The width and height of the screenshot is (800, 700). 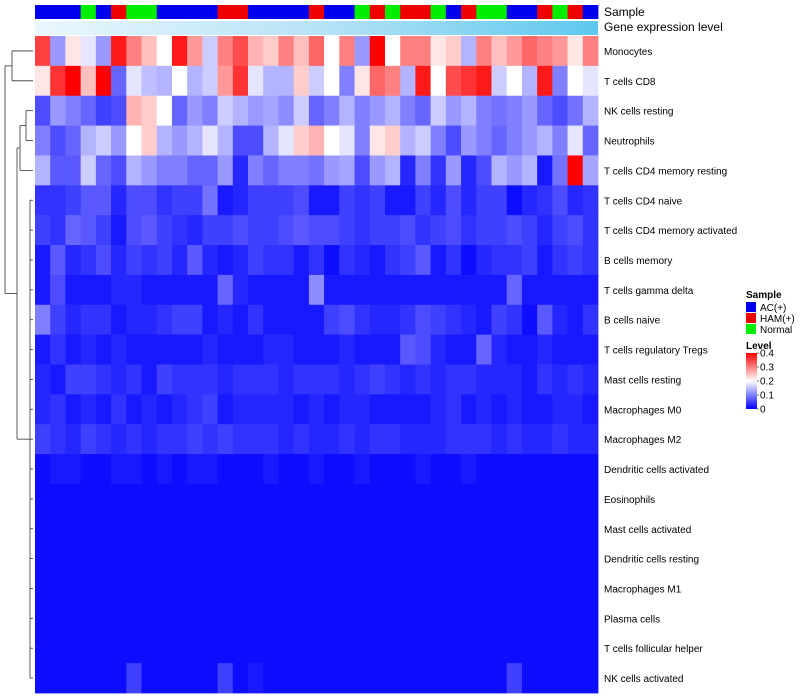 What do you see at coordinates (643, 201) in the screenshot?
I see `row-label: T cells CD4 naive` at bounding box center [643, 201].